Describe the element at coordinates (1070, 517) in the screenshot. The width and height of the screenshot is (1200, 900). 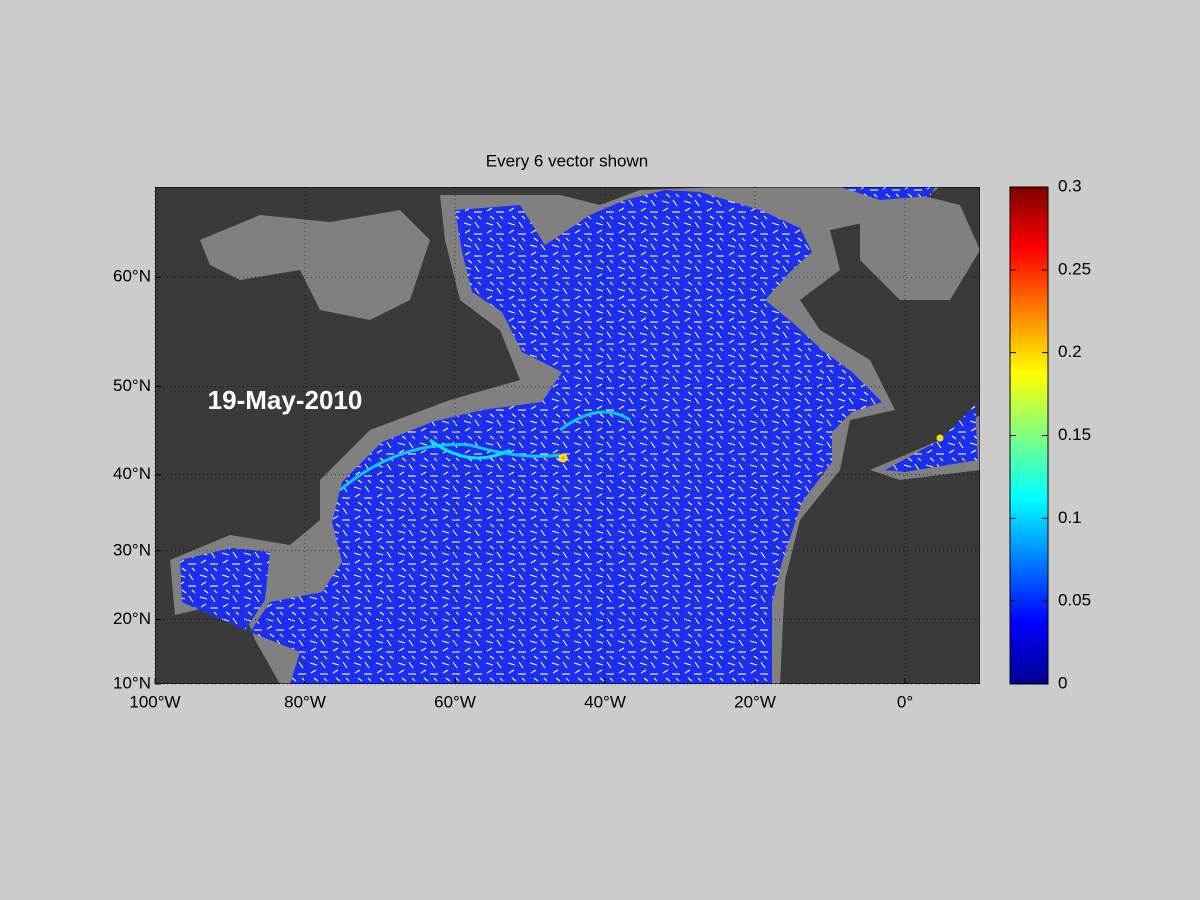
I see `colorbar-tick-label: 0.1` at that location.